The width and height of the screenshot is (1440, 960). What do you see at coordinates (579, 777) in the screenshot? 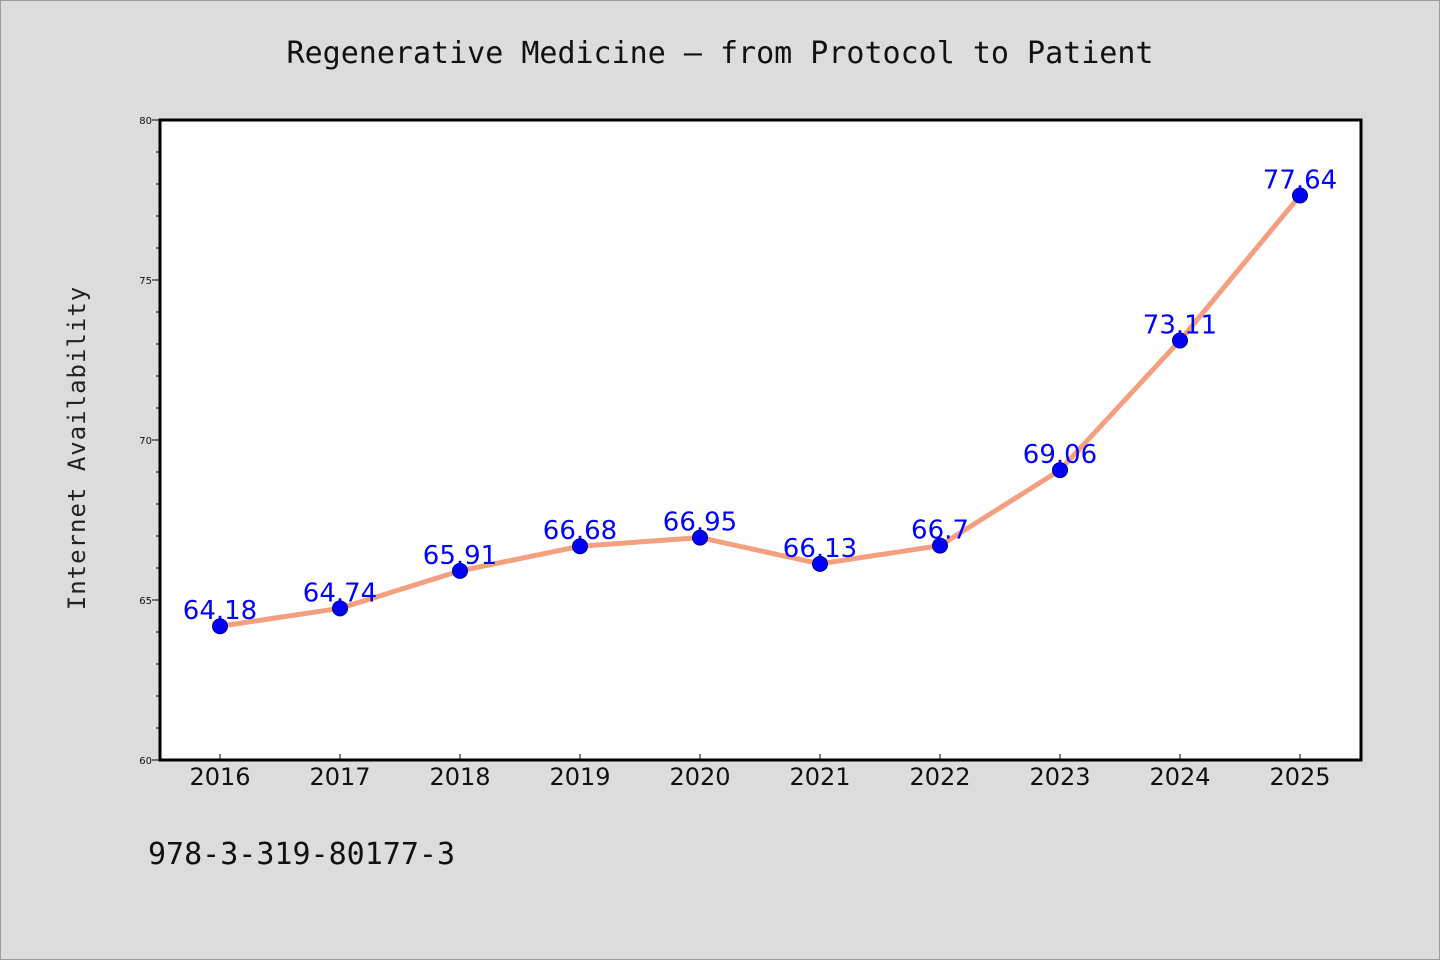
I see `x-tick-label: 2019` at bounding box center [579, 777].